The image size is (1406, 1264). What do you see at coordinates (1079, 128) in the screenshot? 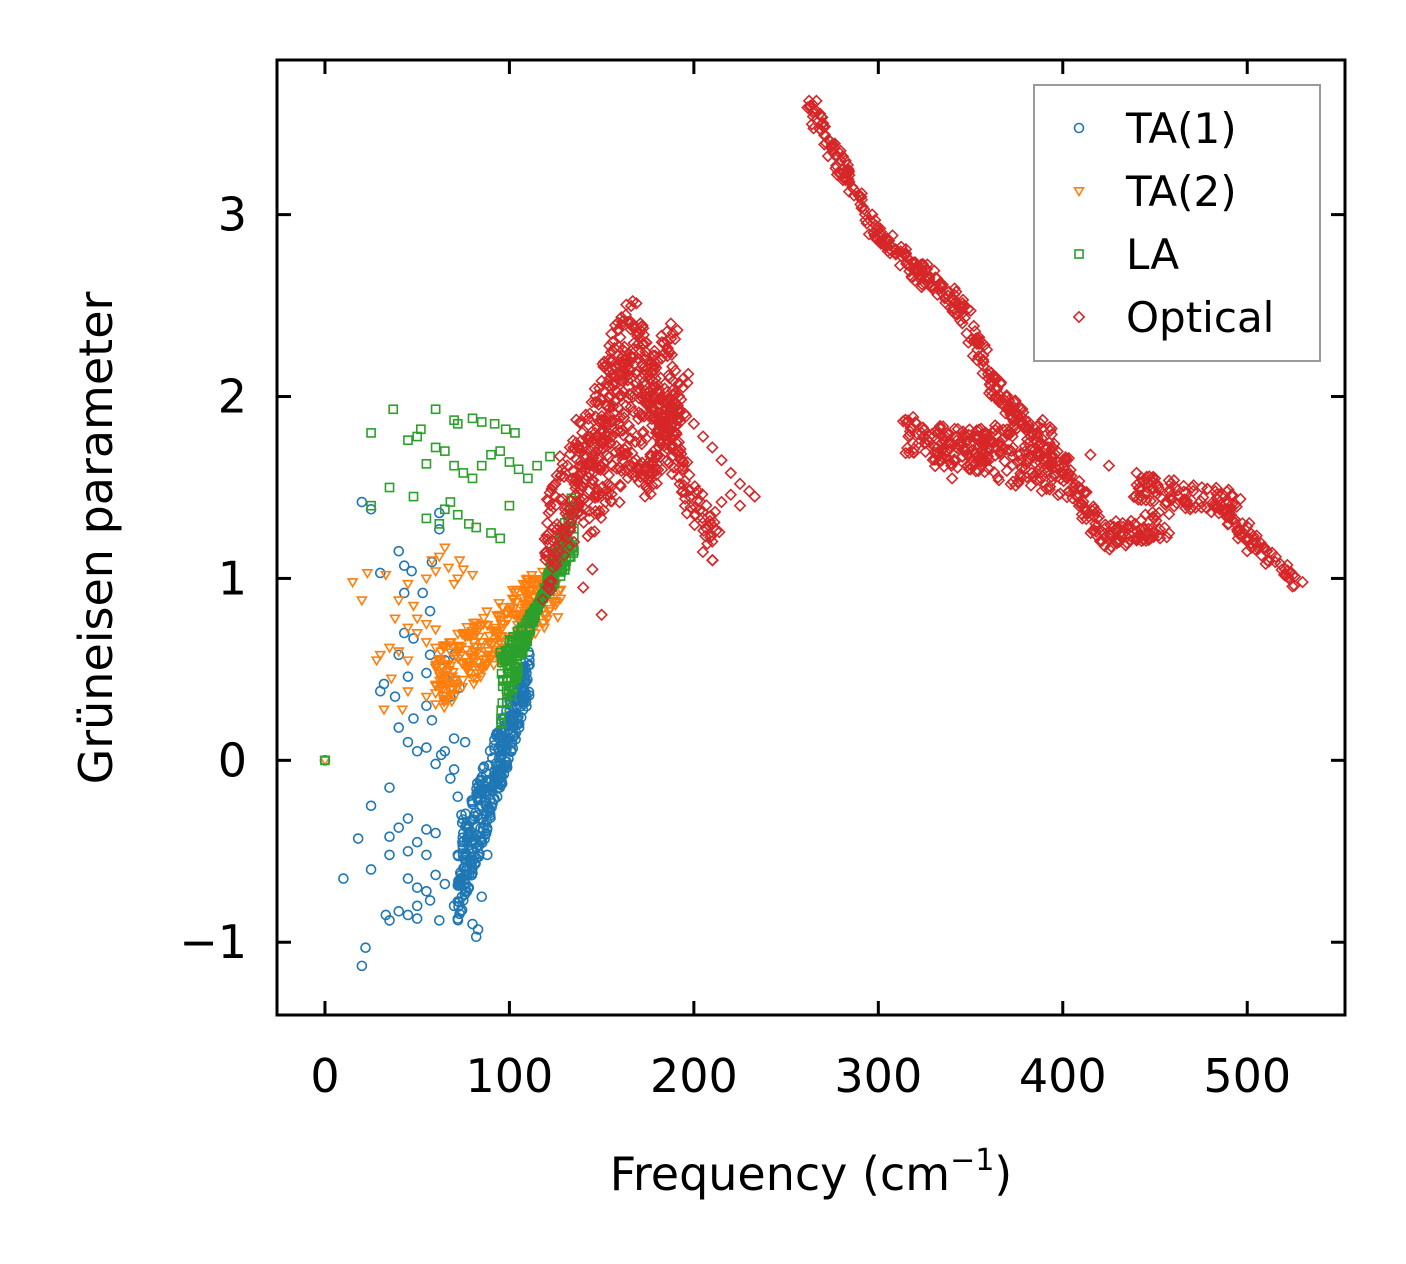
I see `legend-marker-ta-1-` at bounding box center [1079, 128].